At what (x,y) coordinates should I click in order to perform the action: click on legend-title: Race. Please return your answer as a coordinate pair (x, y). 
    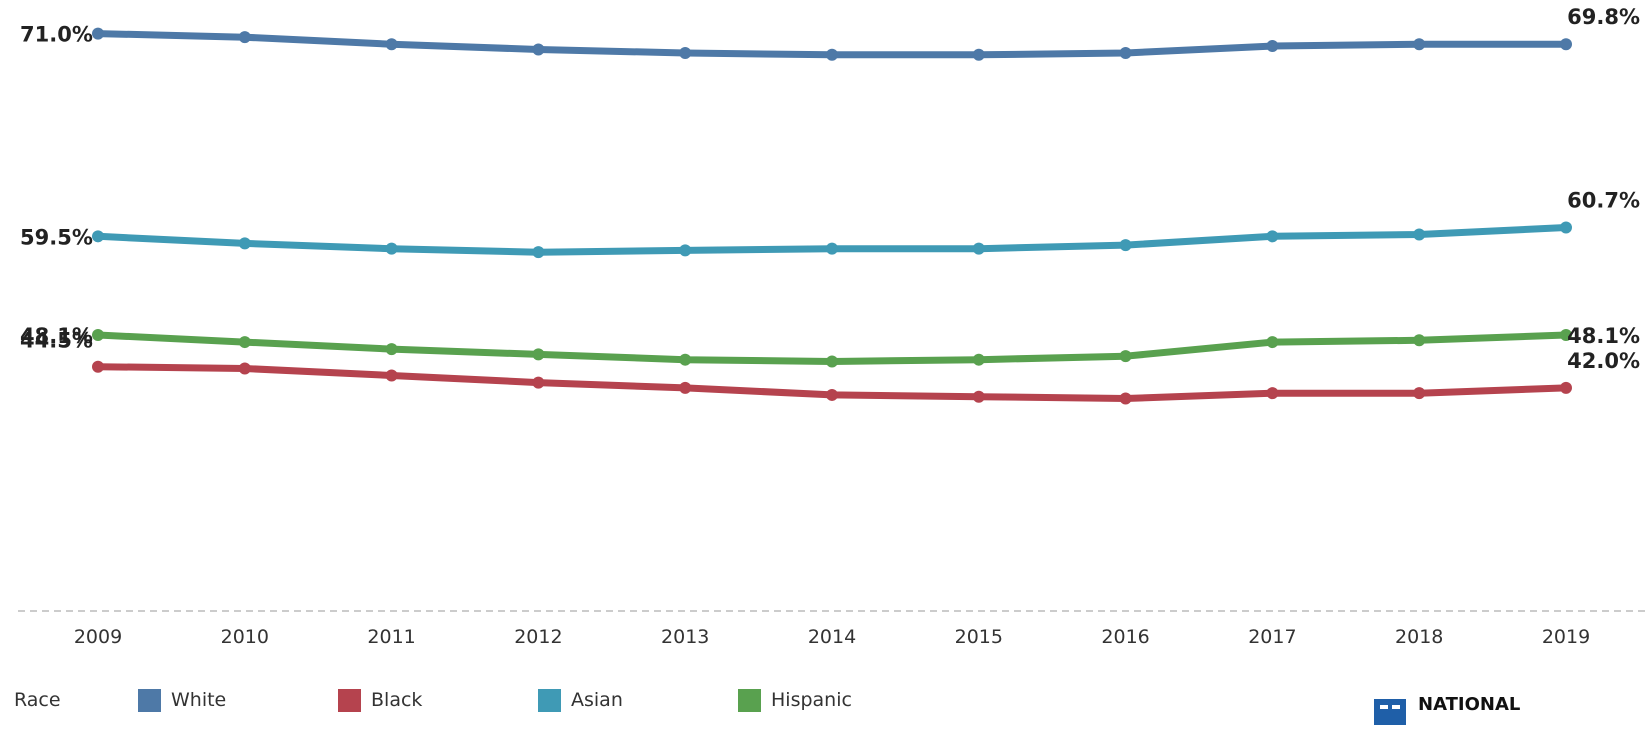
    Looking at the image, I should click on (37, 700).